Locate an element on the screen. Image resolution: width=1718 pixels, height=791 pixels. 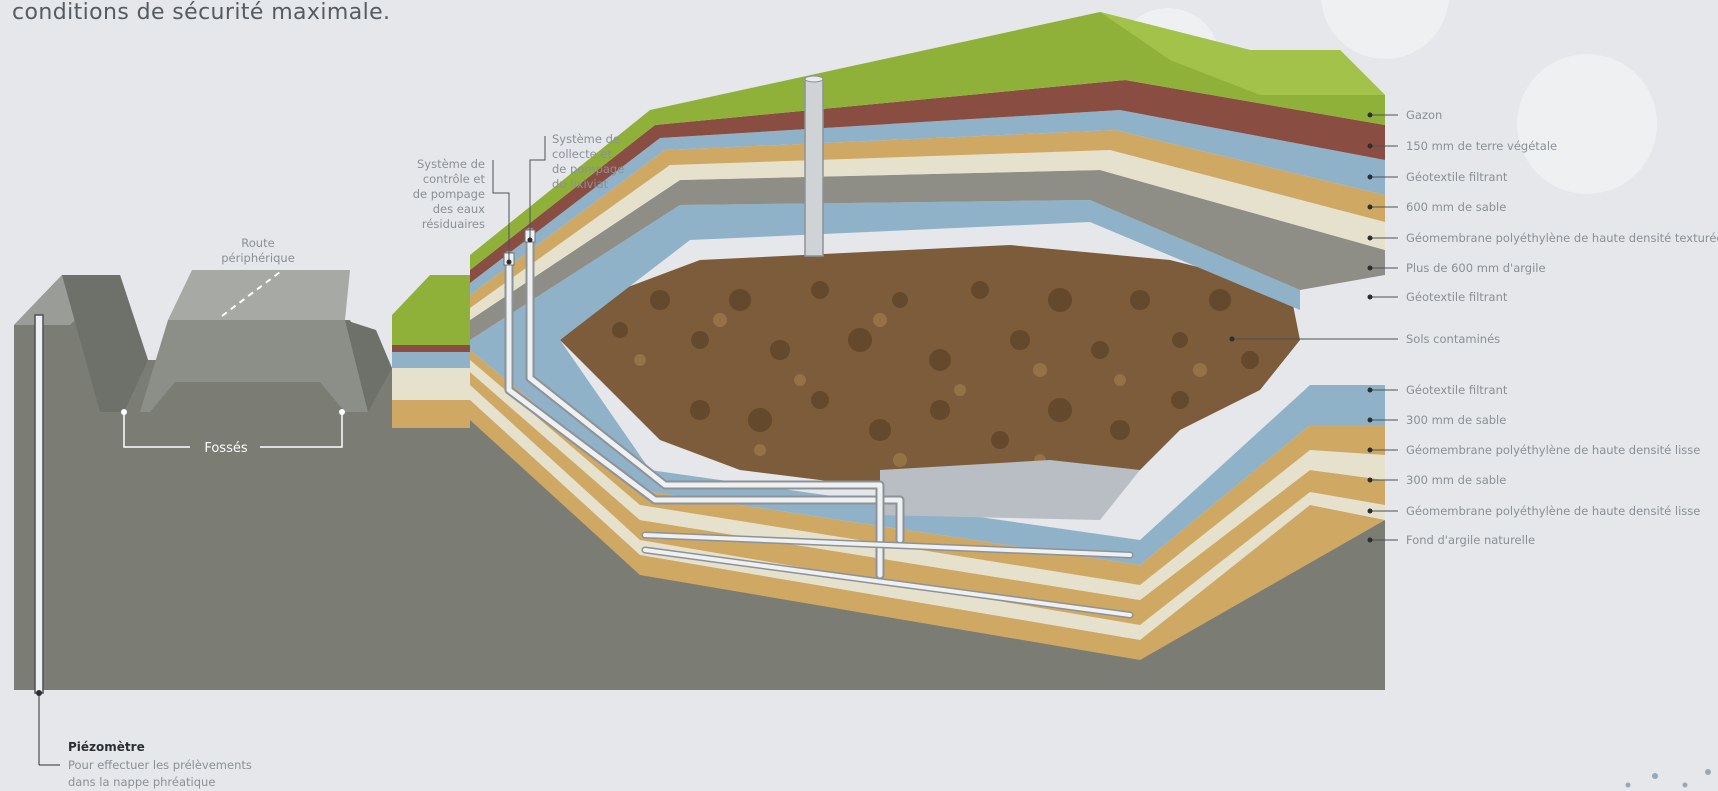
piezometre-desc-line2: dans la nappe phréatique is located at coordinates (141, 782).